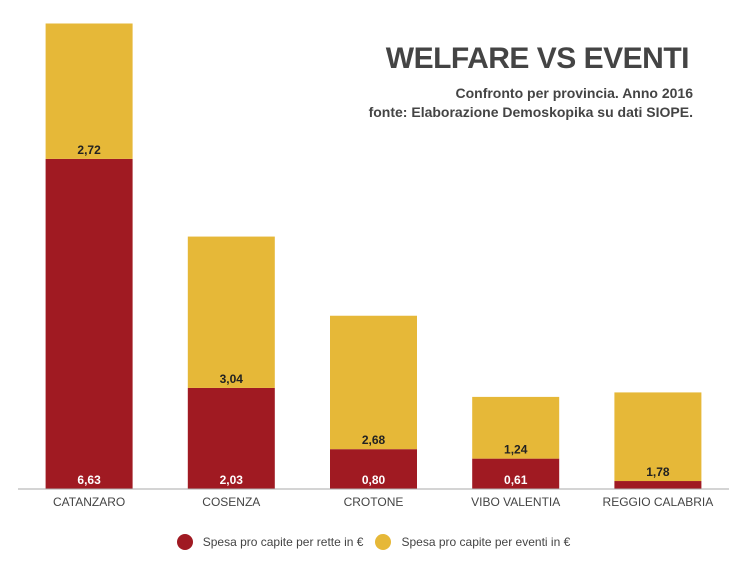  Describe the element at coordinates (89, 150) in the screenshot. I see `data-label: 2,72` at that location.